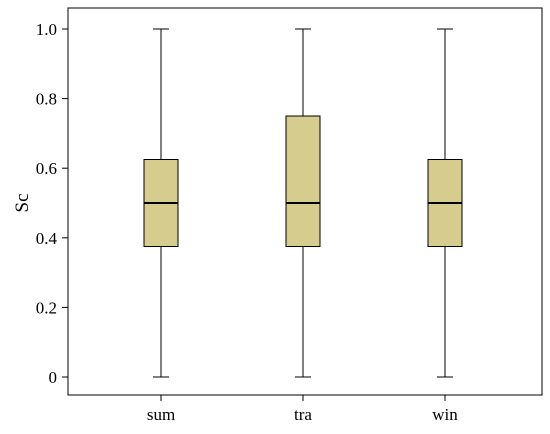 The width and height of the screenshot is (550, 434). What do you see at coordinates (445, 203) in the screenshot?
I see `box-win` at bounding box center [445, 203].